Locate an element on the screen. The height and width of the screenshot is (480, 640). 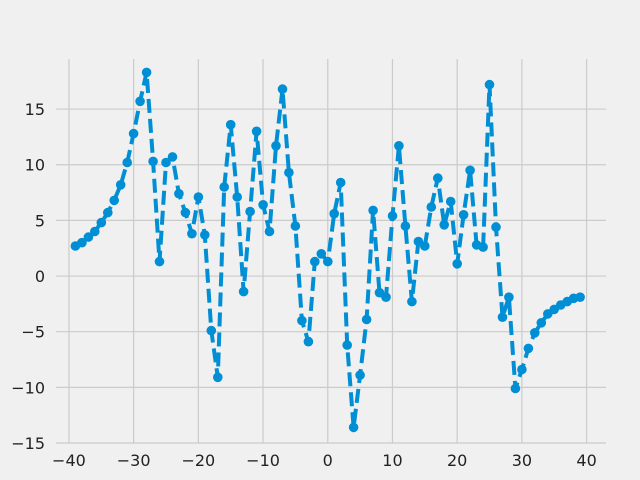
y-tick-label: −5 is located at coordinates (33, 332).